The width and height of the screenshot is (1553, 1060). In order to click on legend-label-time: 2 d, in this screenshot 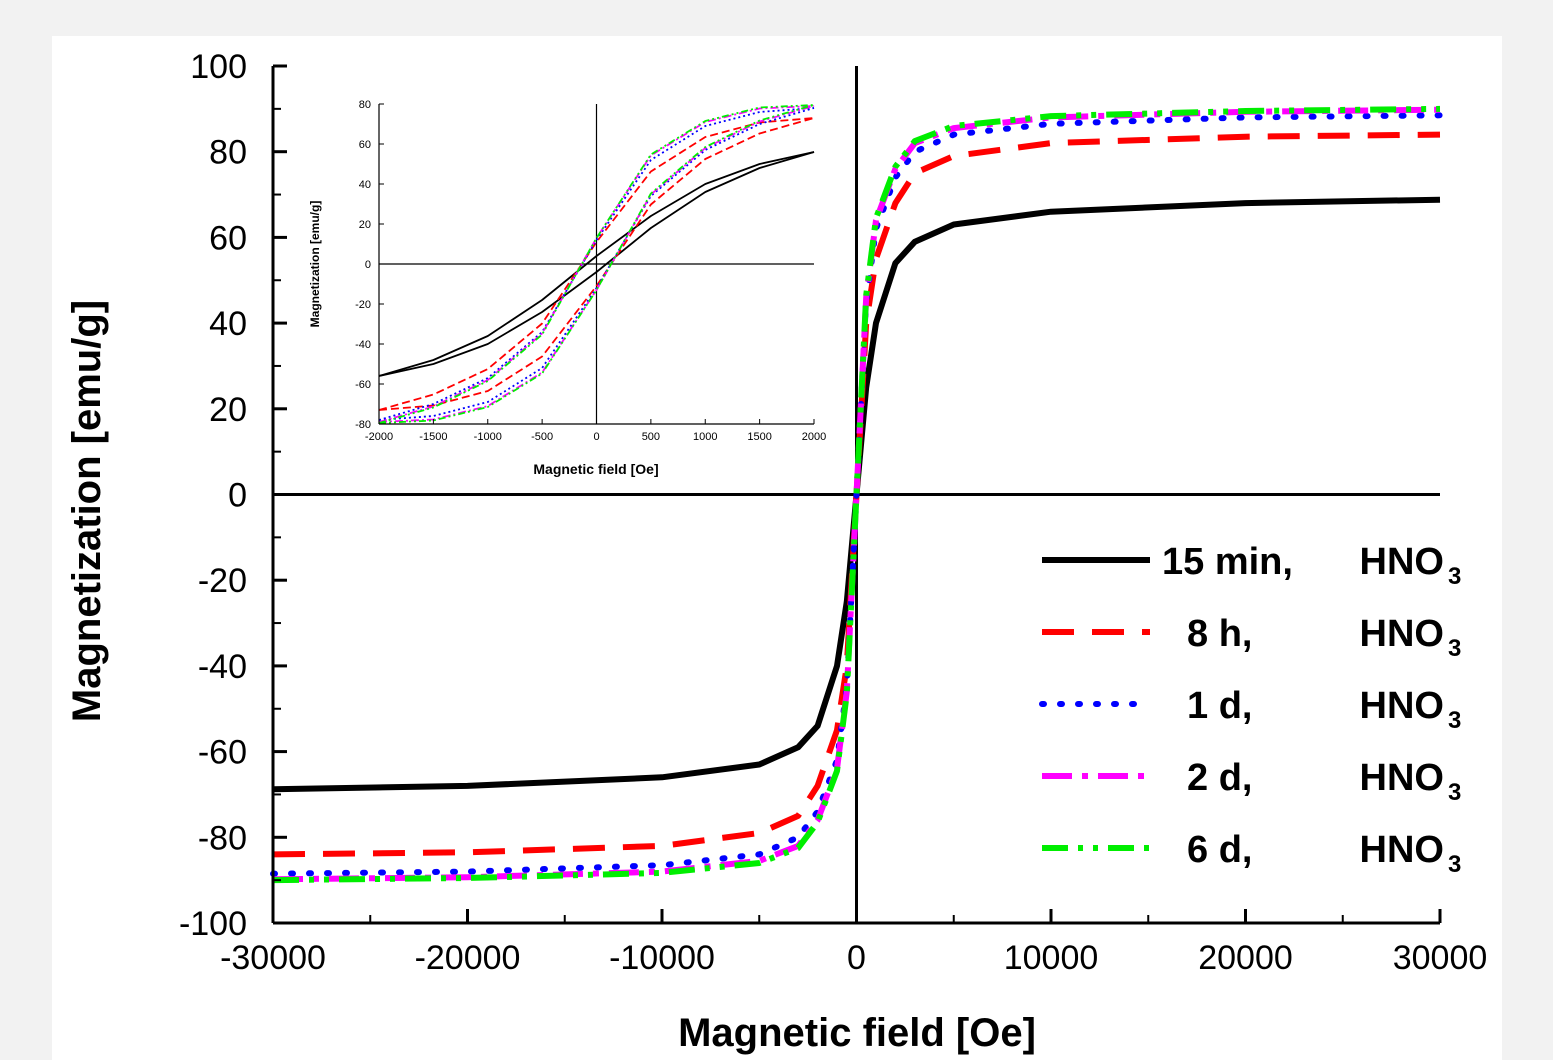, I will do `click(1219, 778)`.